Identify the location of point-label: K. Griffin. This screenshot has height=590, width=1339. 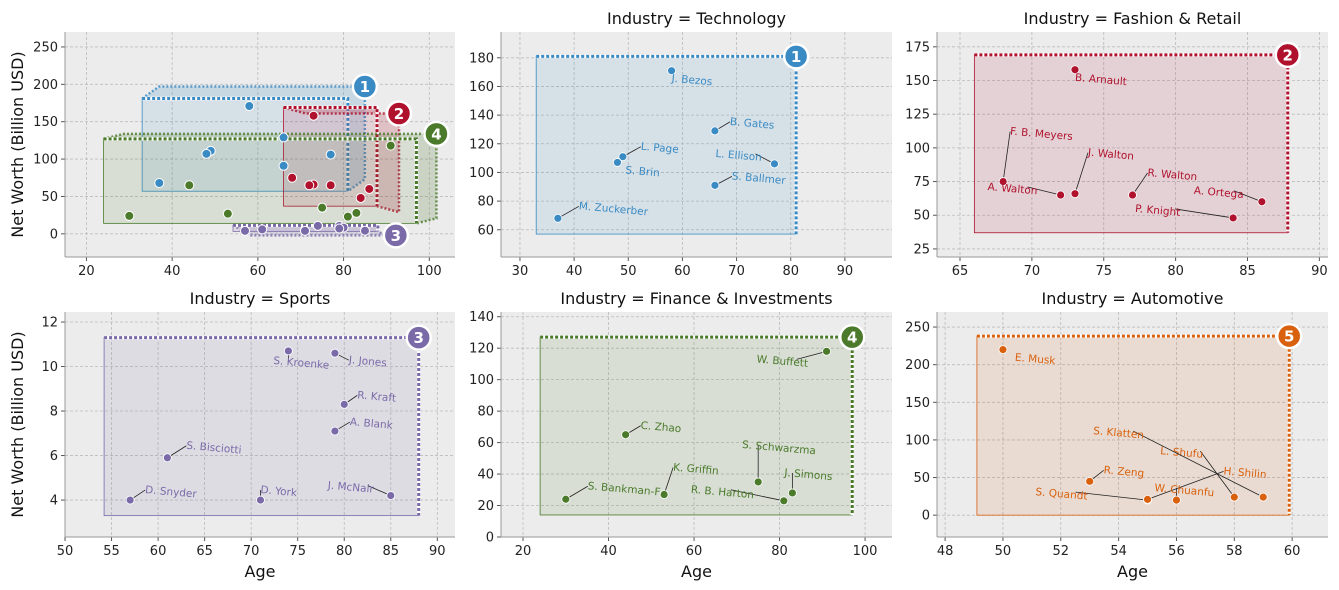
(696, 470).